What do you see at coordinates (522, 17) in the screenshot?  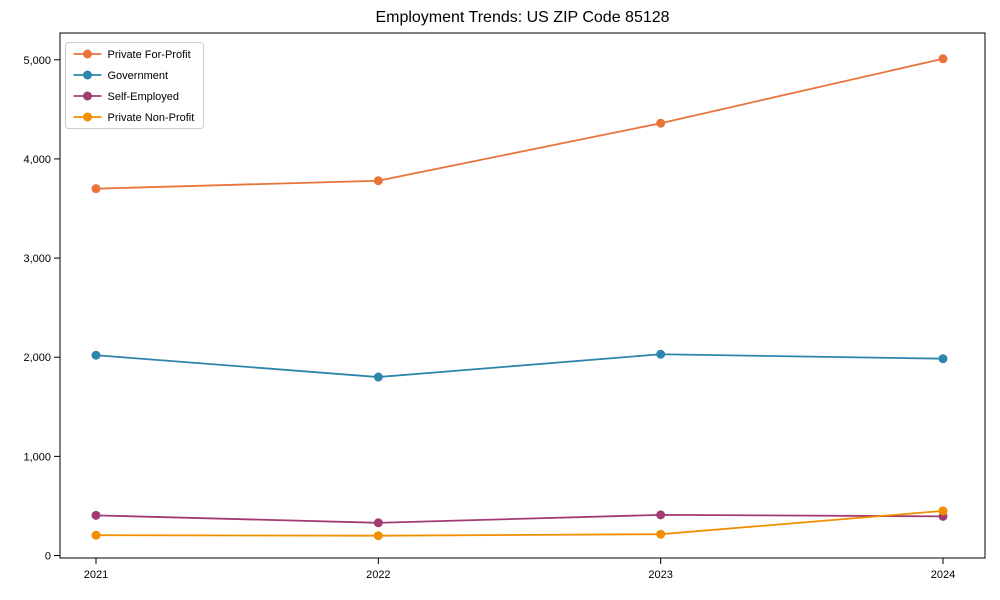 I see `chart-title: Employment Trends: US ZIP Code 85128` at bounding box center [522, 17].